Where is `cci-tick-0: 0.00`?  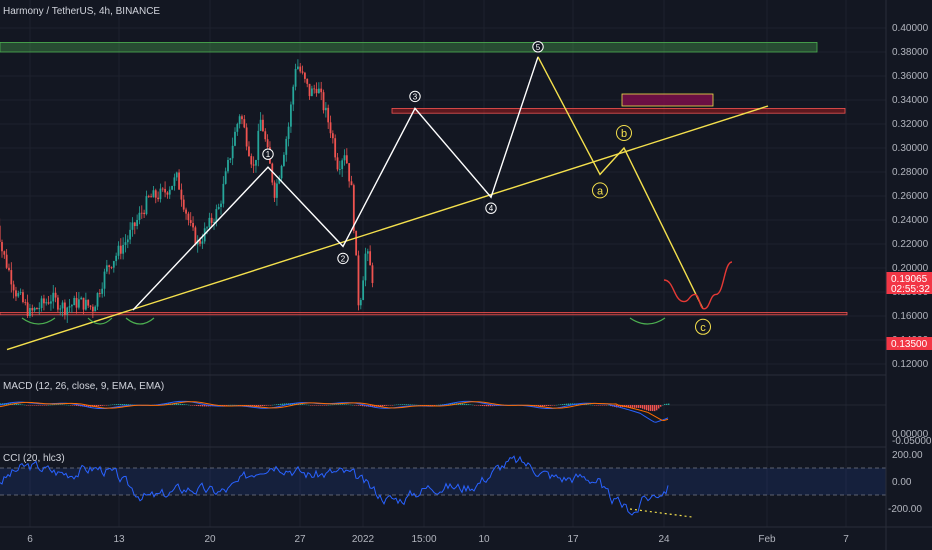
cci-tick-0: 0.00 is located at coordinates (902, 482).